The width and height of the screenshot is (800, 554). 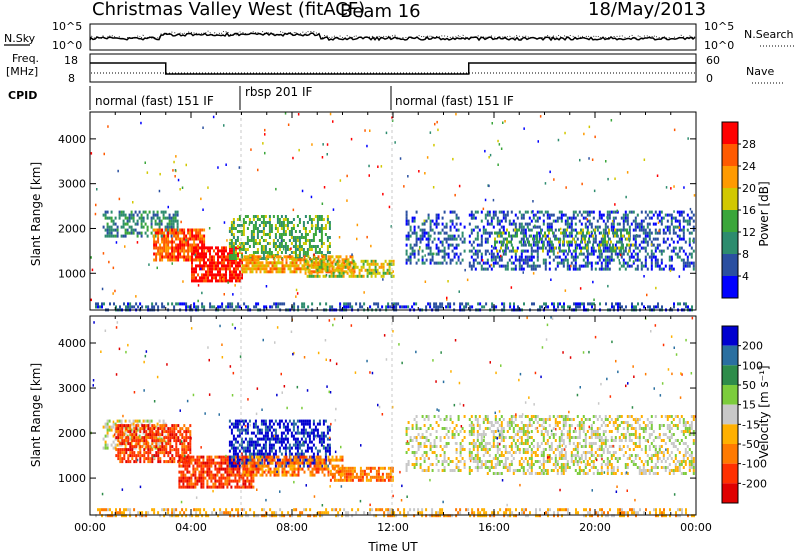 I want to click on date-label: 18/May/2013, so click(x=647, y=10).